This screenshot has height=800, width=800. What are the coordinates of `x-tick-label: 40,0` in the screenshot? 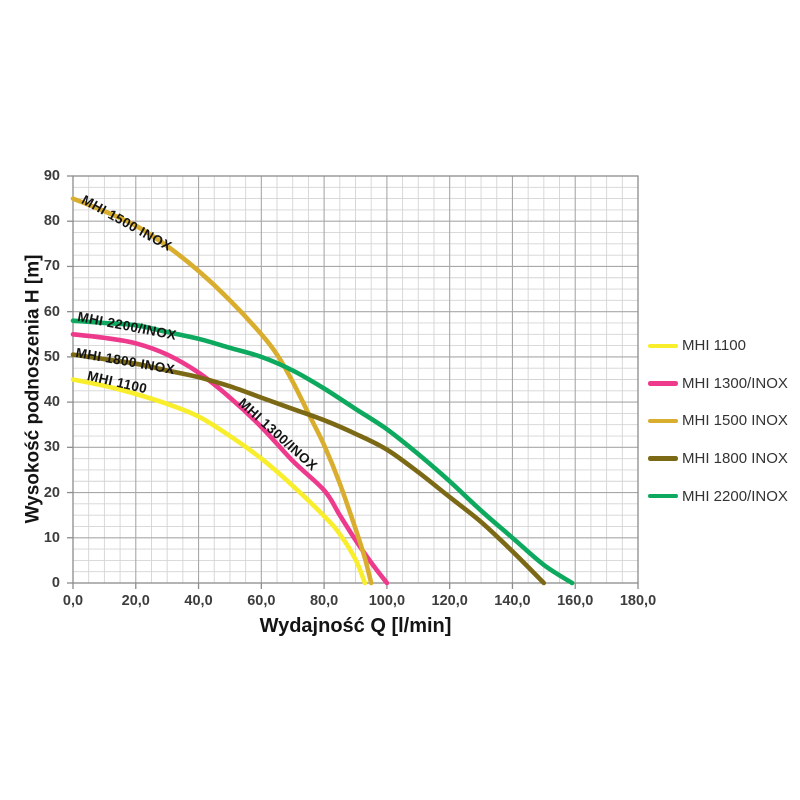 It's located at (198, 601).